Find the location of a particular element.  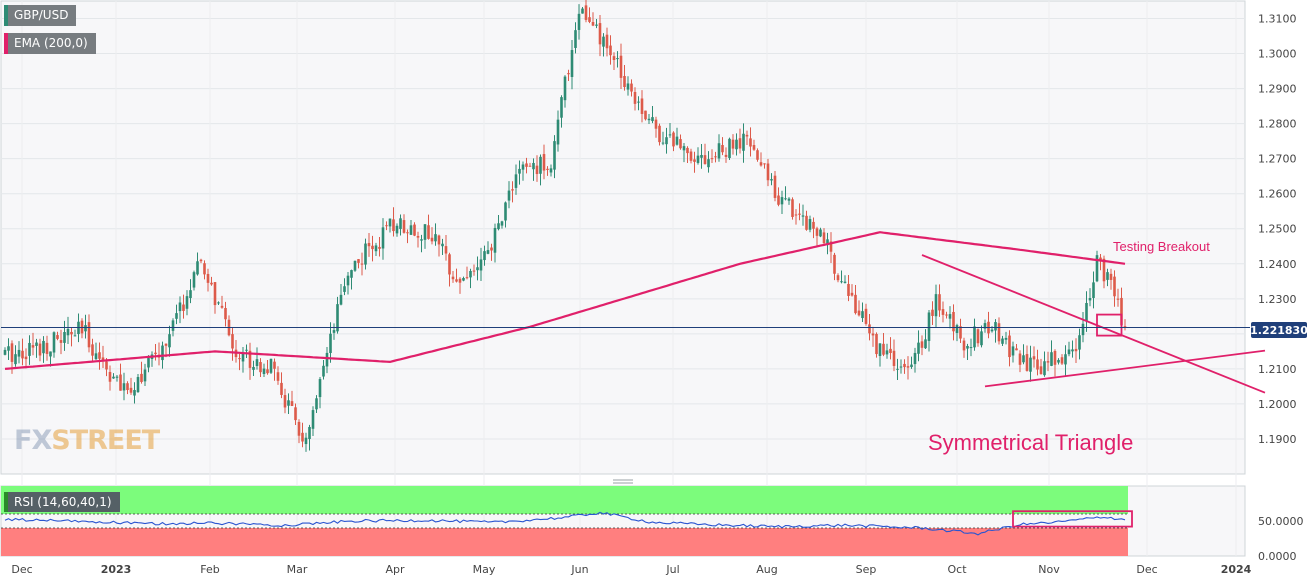

time-tick-label: 2024 is located at coordinates (1236, 569).